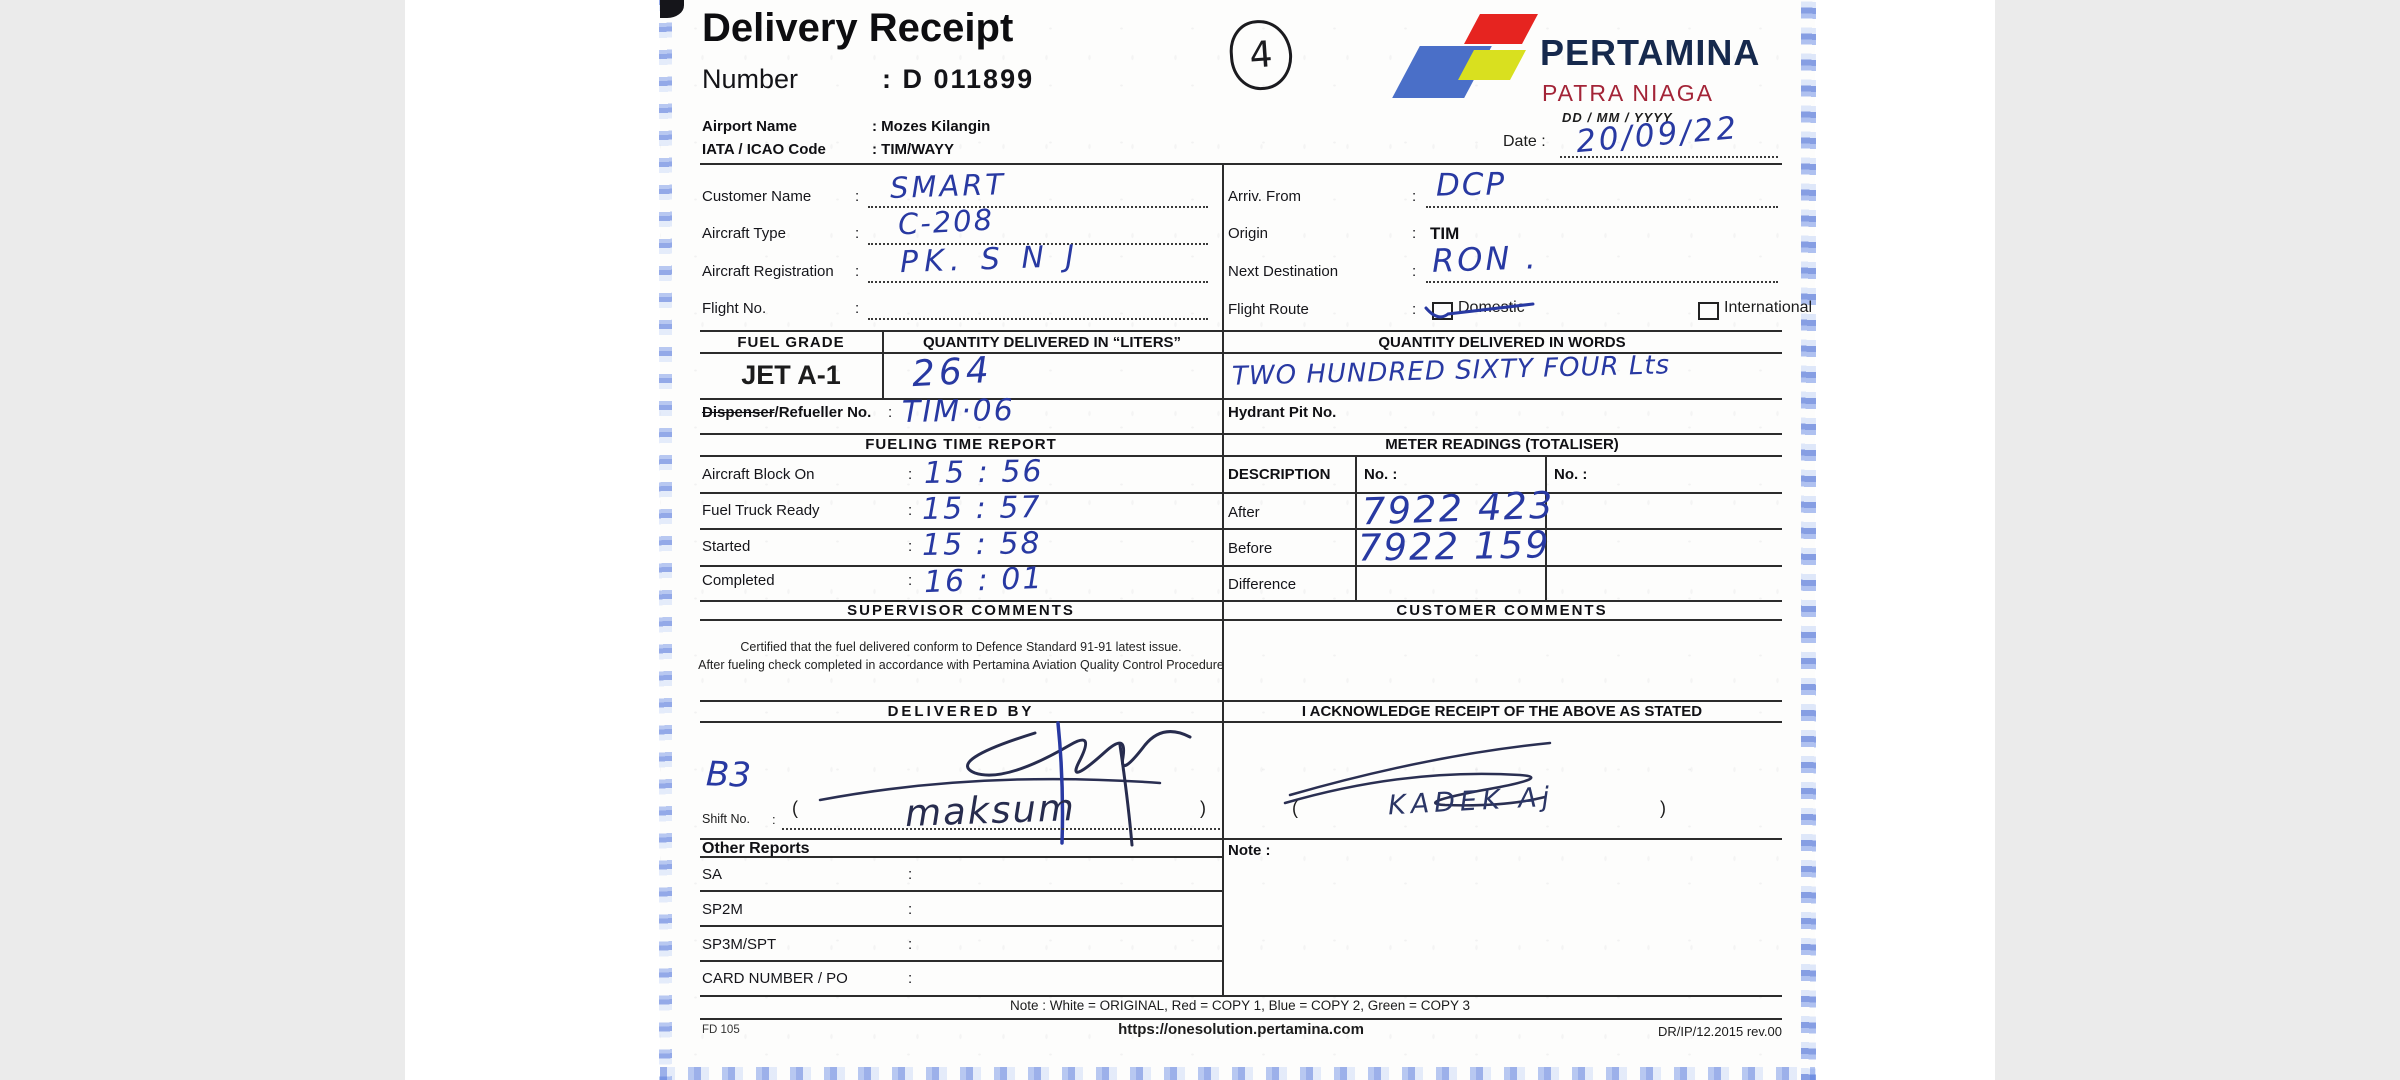  What do you see at coordinates (672, 9) in the screenshot?
I see `scan-corner-artifact` at bounding box center [672, 9].